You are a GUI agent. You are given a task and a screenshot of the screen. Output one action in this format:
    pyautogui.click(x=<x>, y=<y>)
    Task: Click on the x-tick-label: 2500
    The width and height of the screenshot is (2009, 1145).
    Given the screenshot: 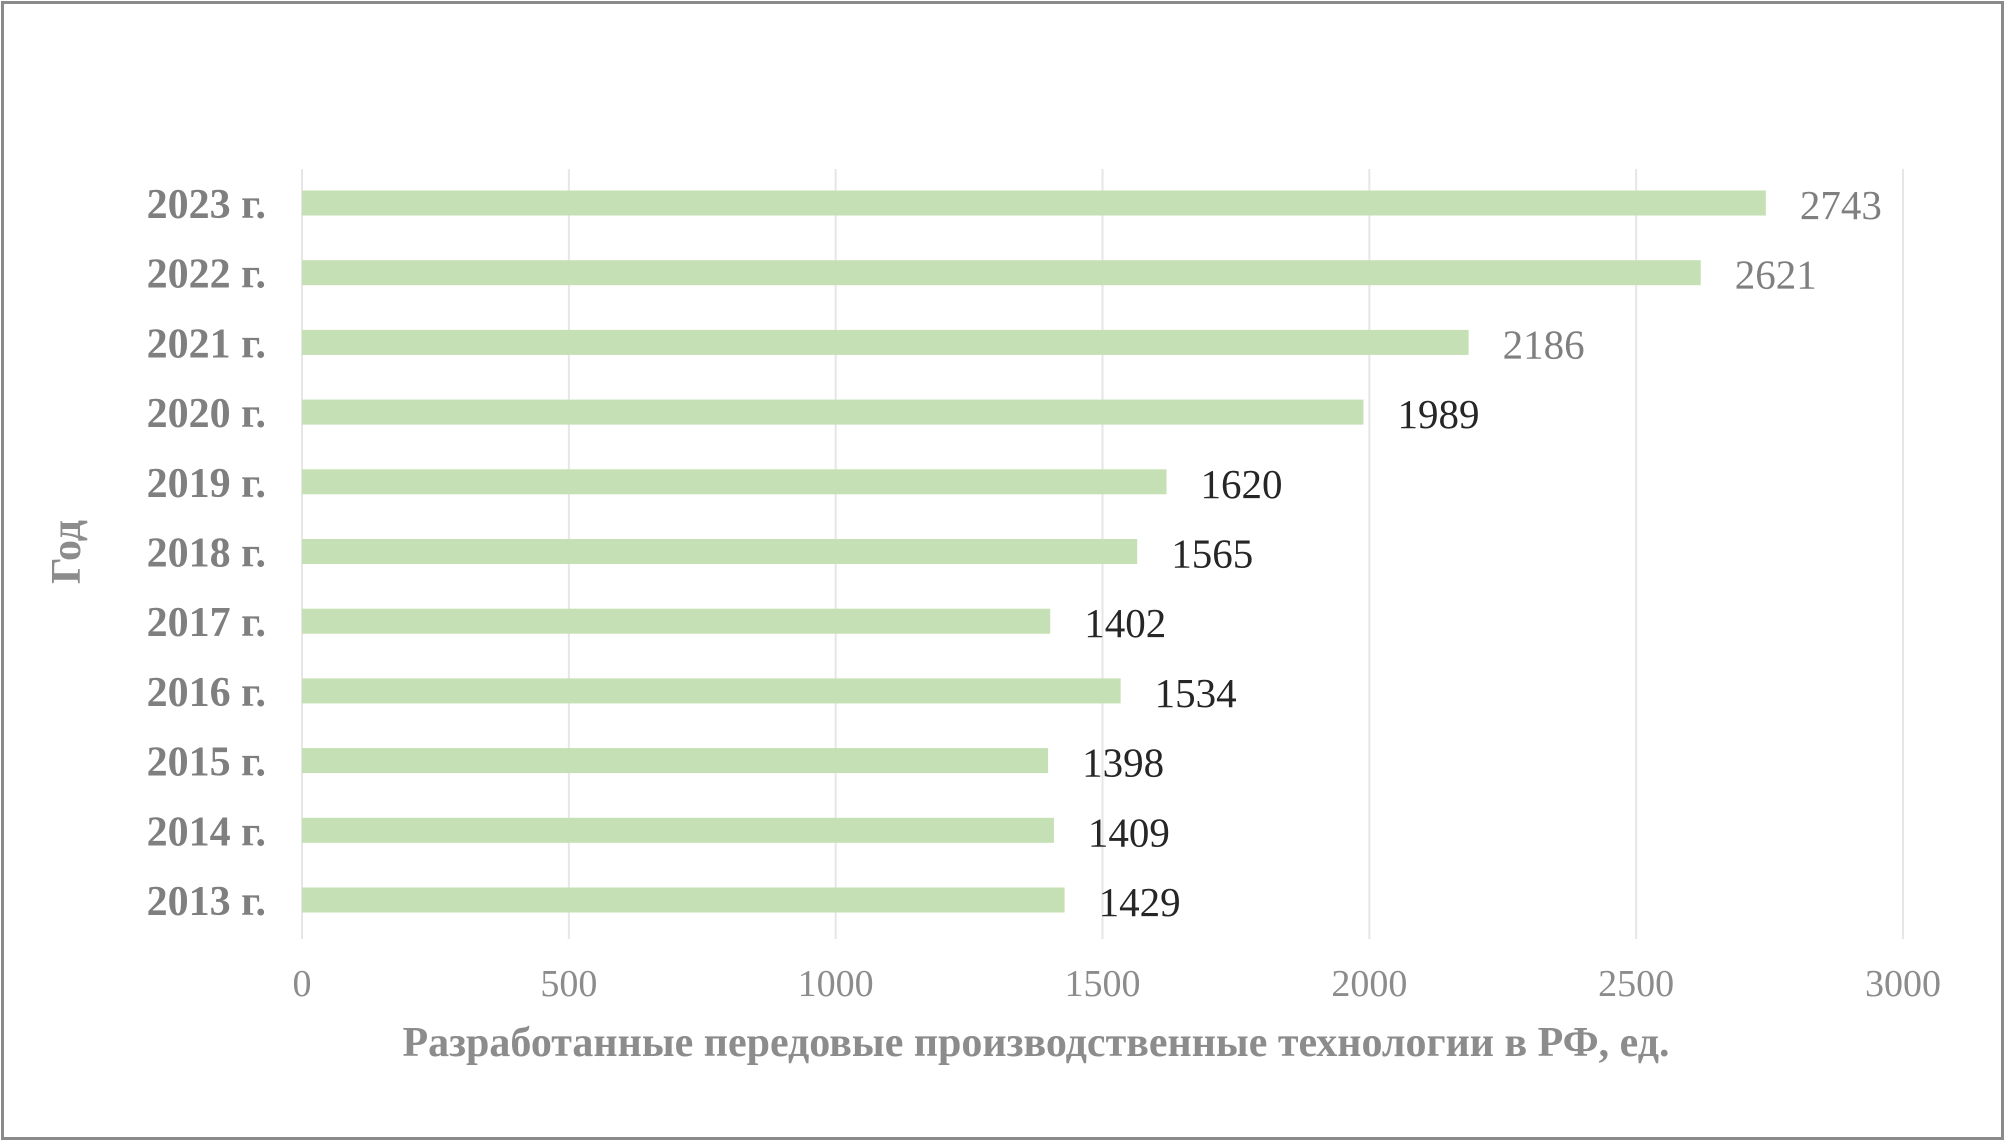 What is the action you would take?
    pyautogui.click(x=1636, y=984)
    